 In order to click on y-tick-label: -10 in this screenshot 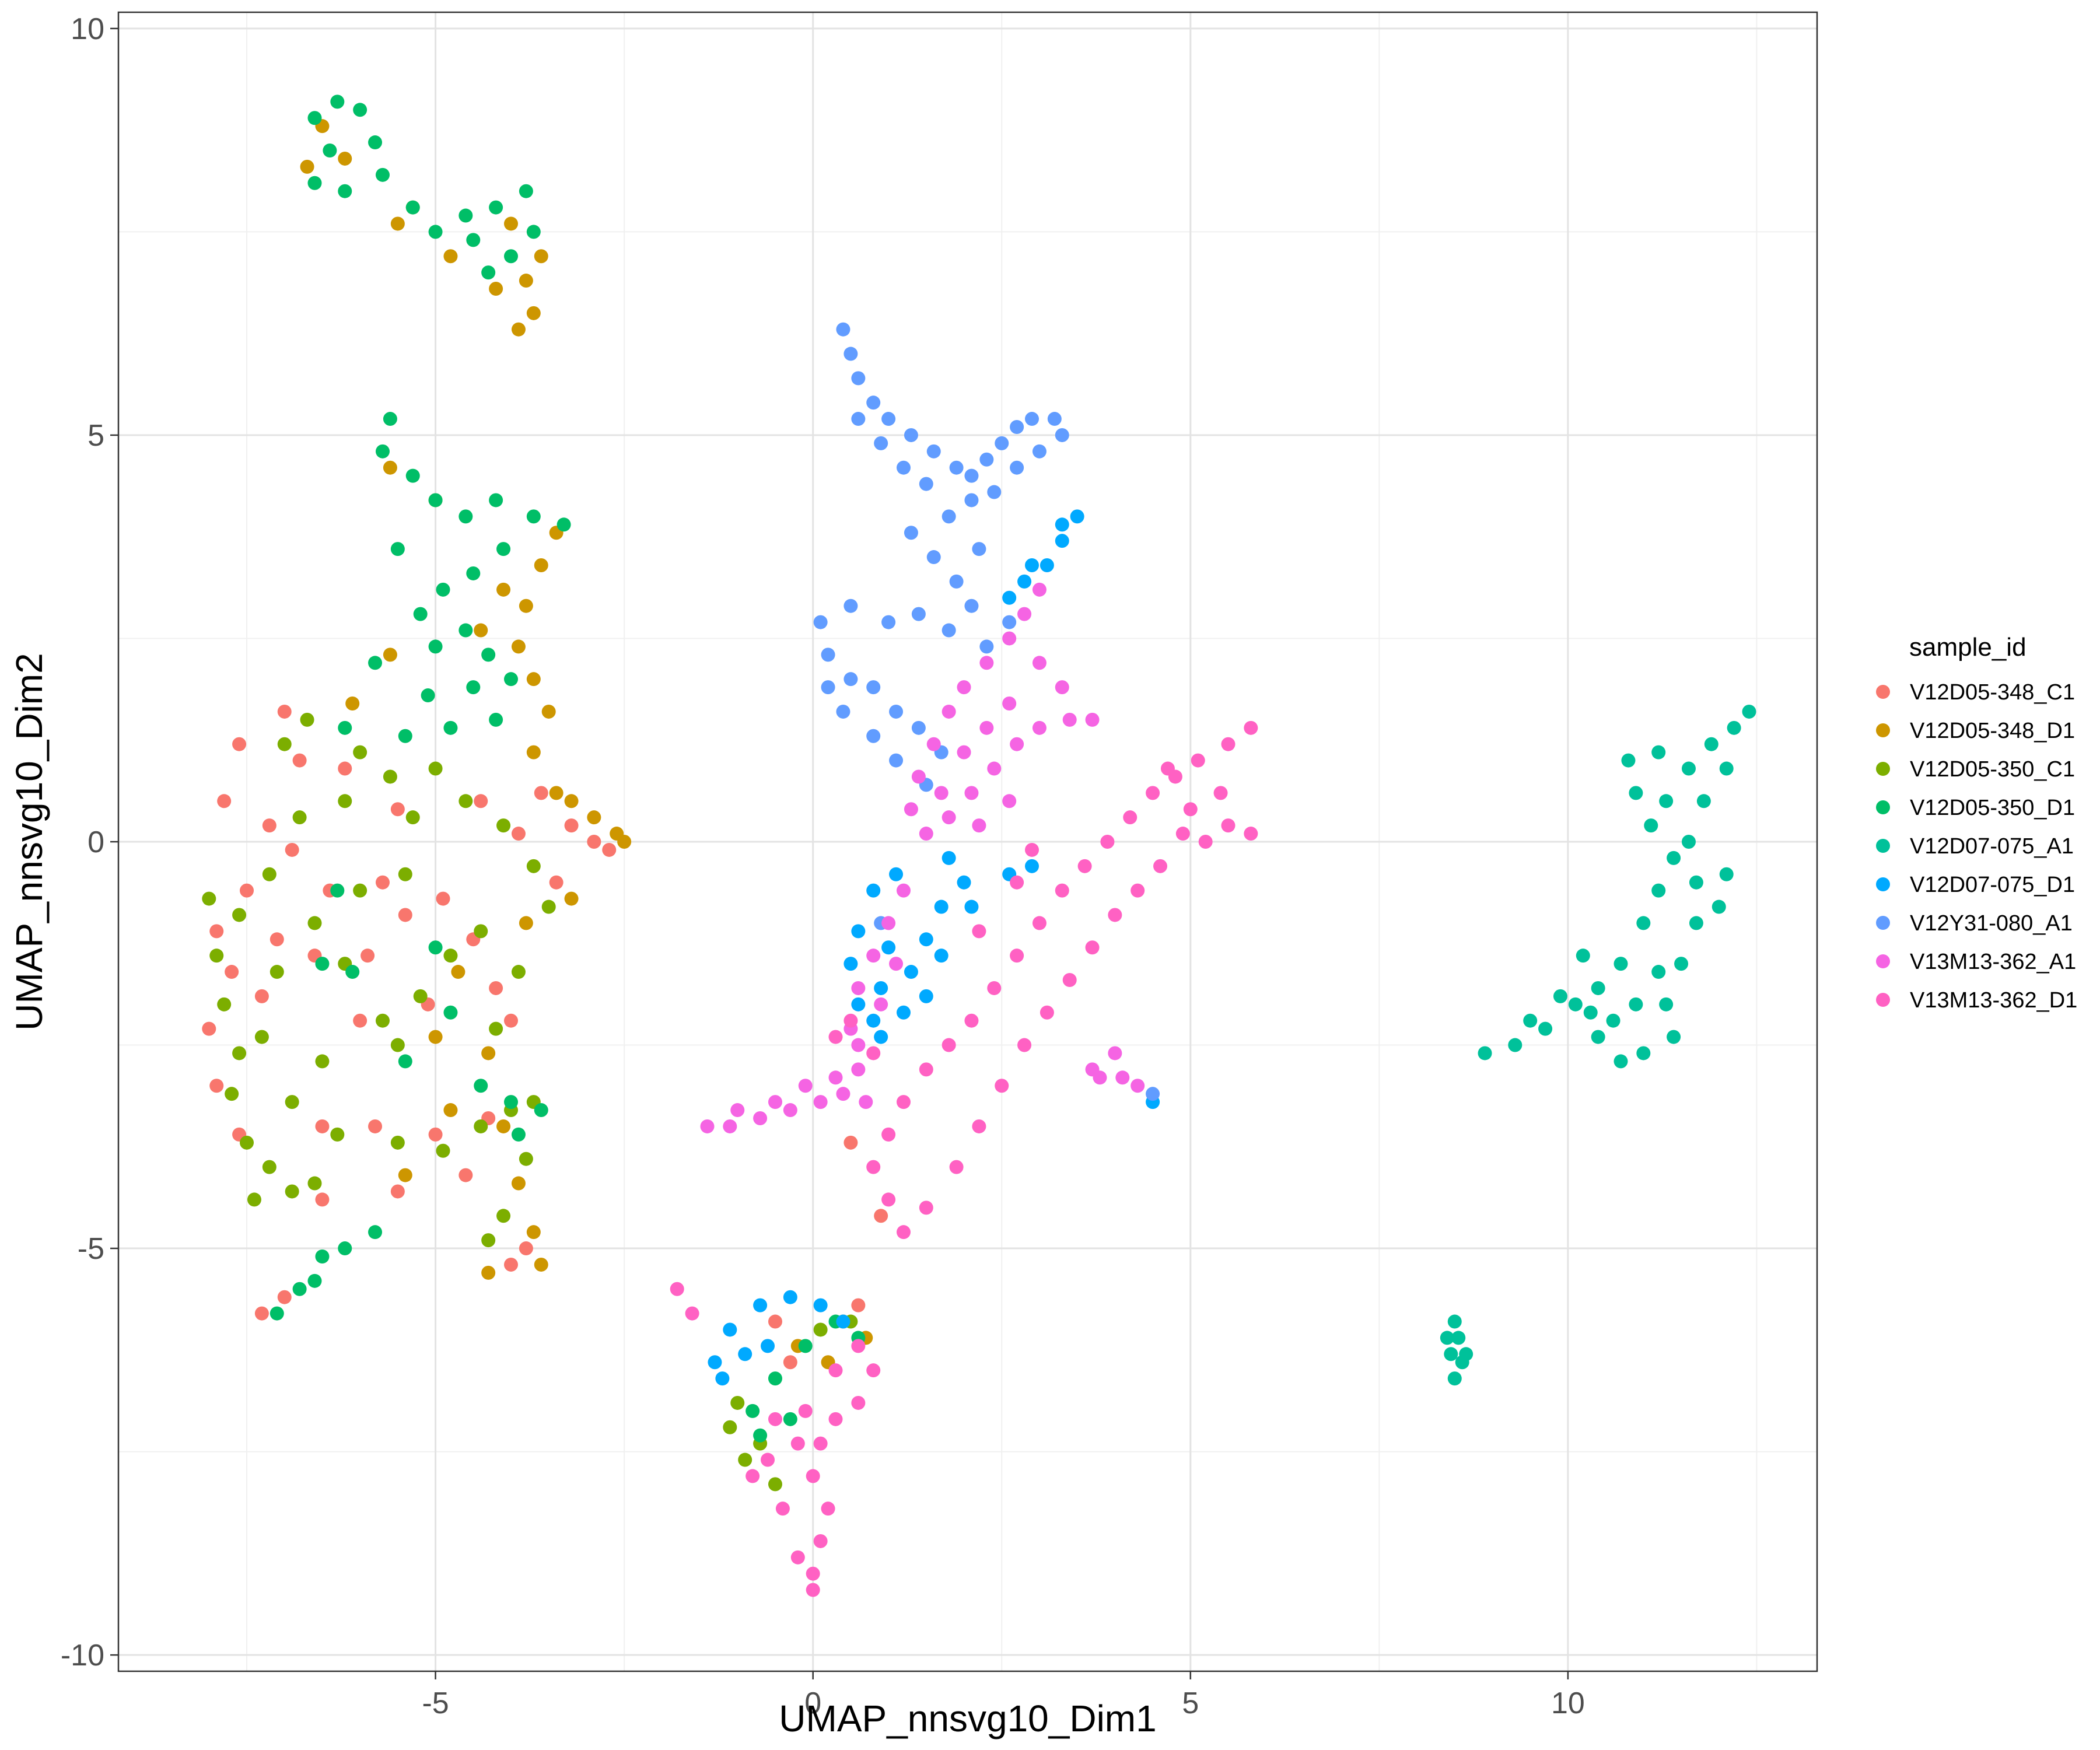, I will do `click(82, 1655)`.